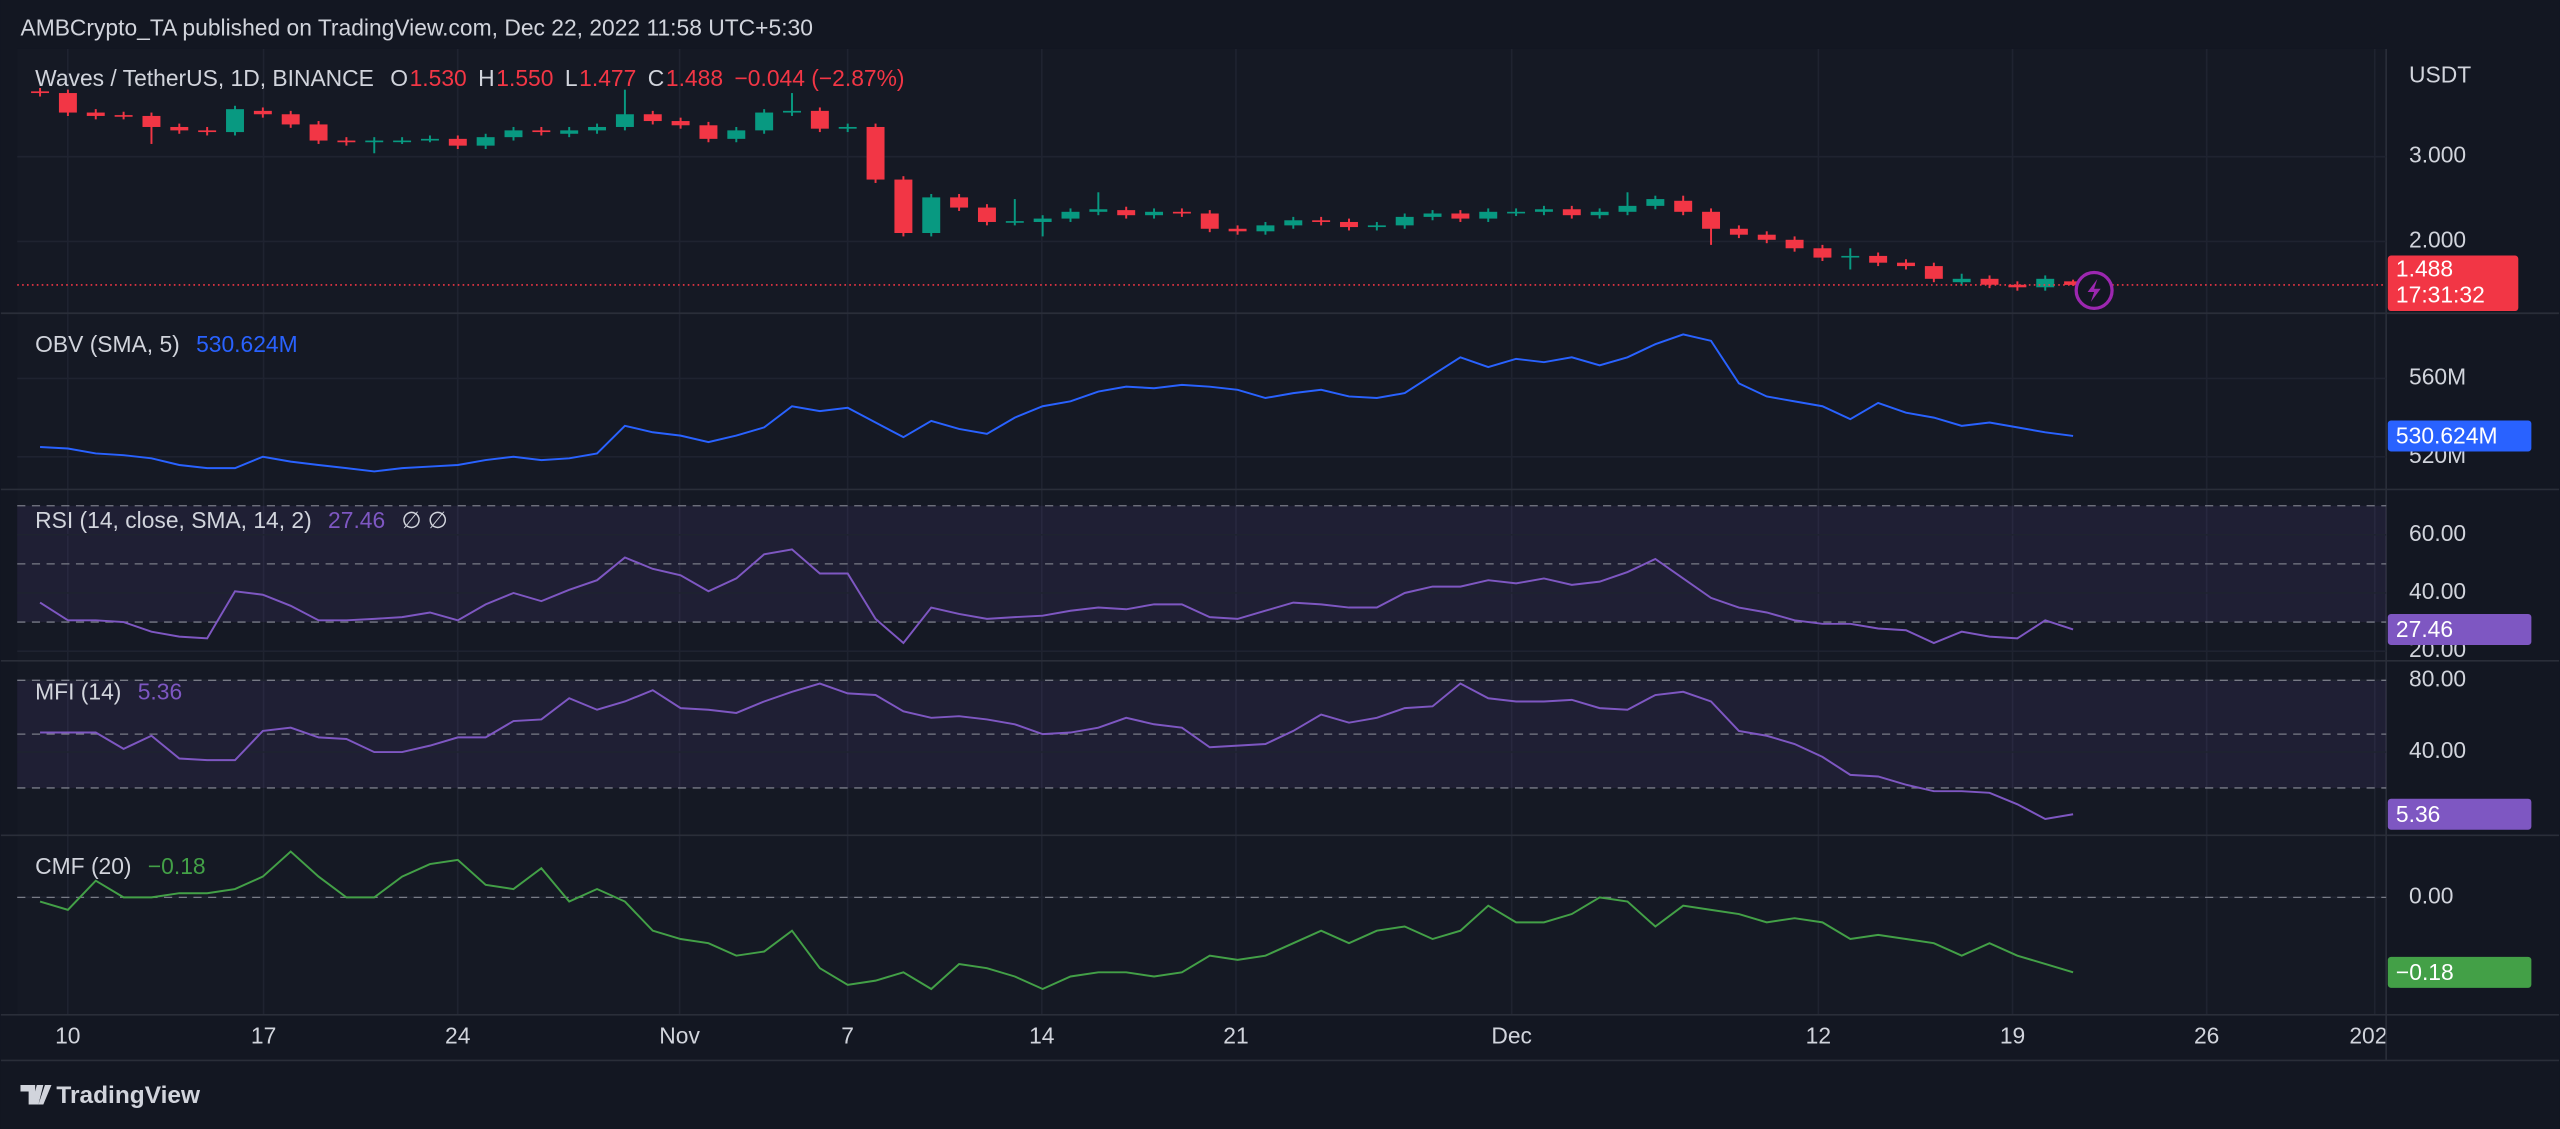 This screenshot has width=2560, height=1129. Describe the element at coordinates (399, 78) in the screenshot. I see `legend-text: O` at that location.